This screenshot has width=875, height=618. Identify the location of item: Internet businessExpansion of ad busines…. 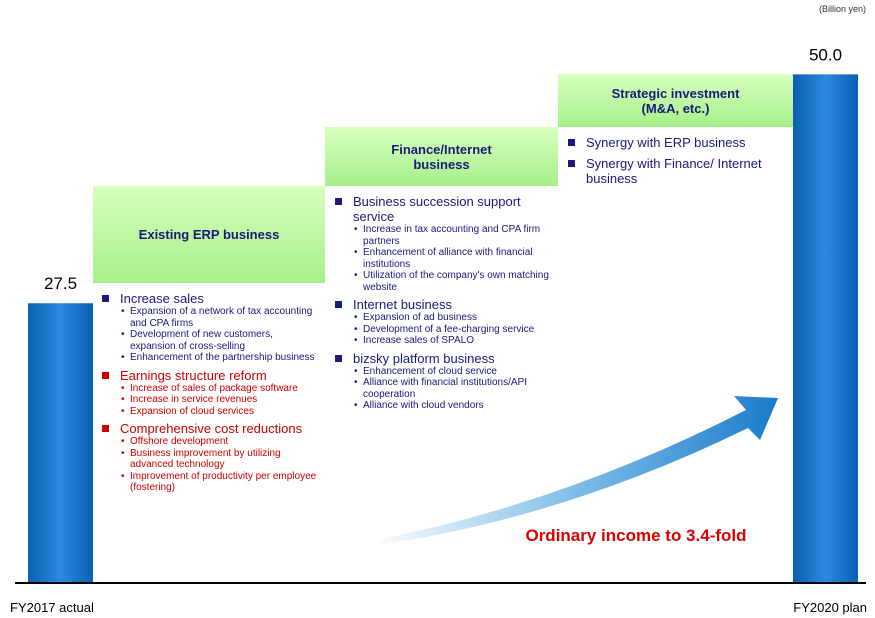
(443, 322).